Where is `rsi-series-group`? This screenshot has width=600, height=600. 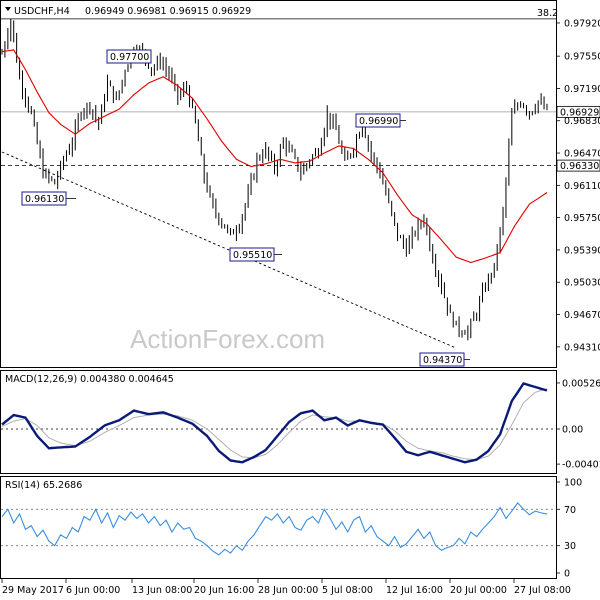 rsi-series-group is located at coordinates (274, 529).